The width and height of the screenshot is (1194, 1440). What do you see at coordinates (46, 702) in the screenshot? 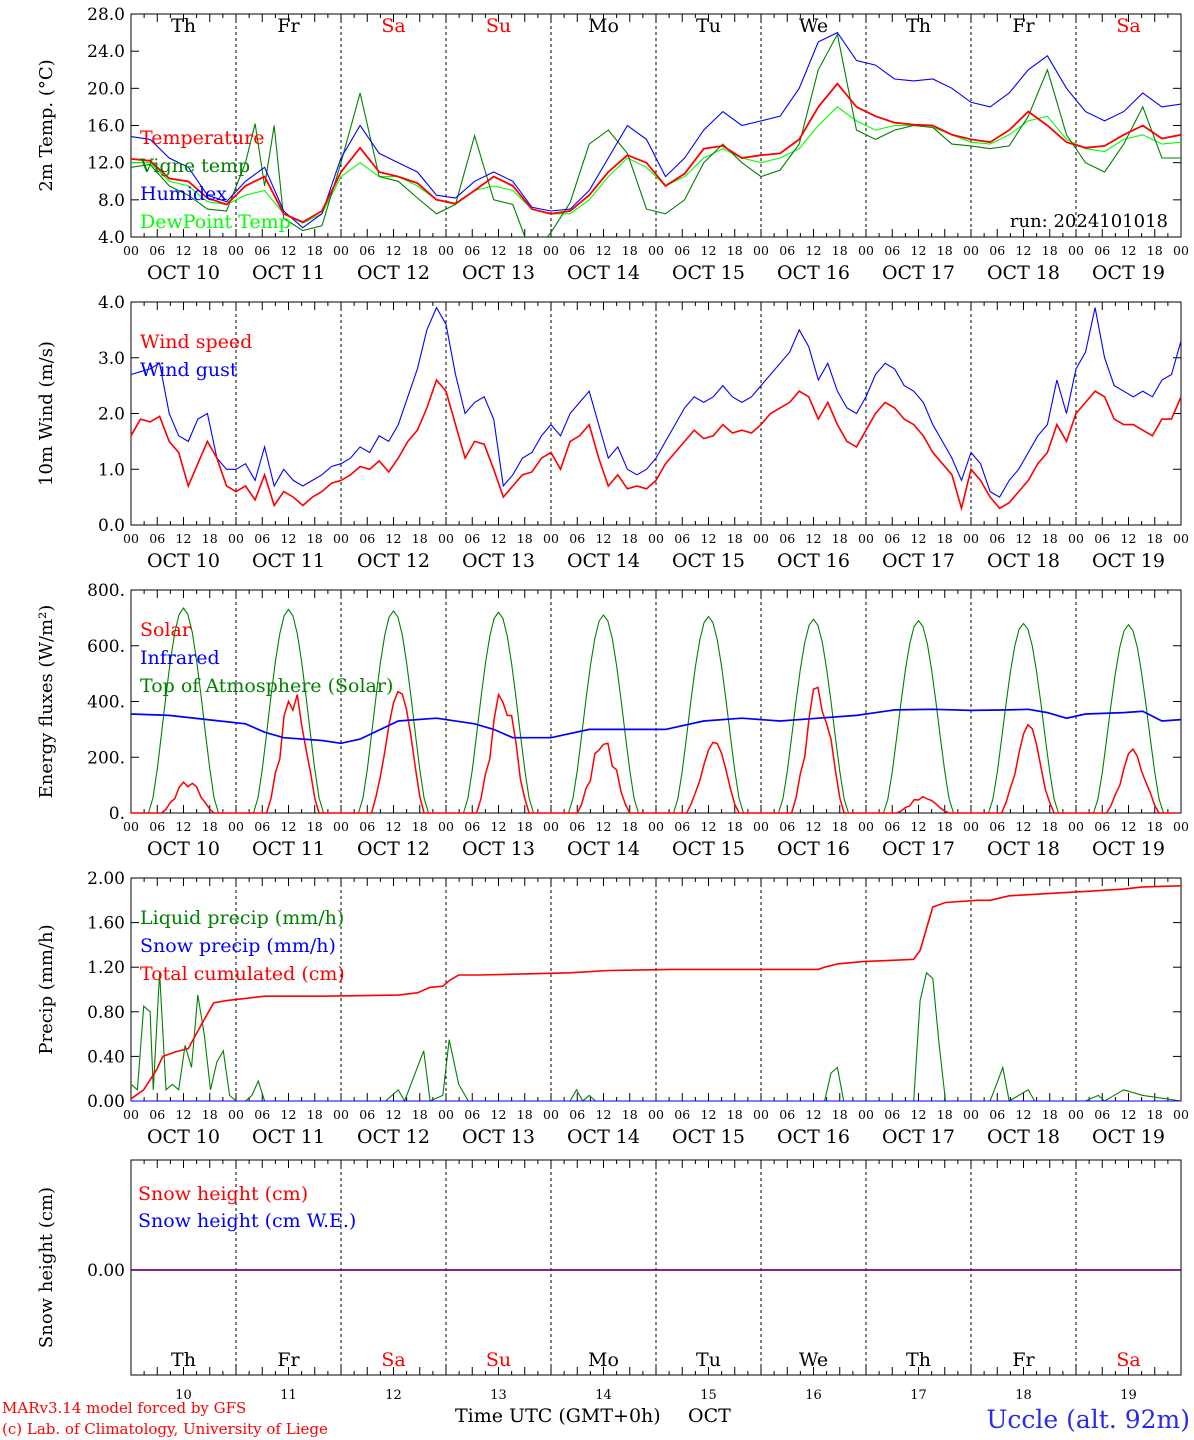
I see `flux-y-axis-label: Energy fluxes (W/m²)` at bounding box center [46, 702].